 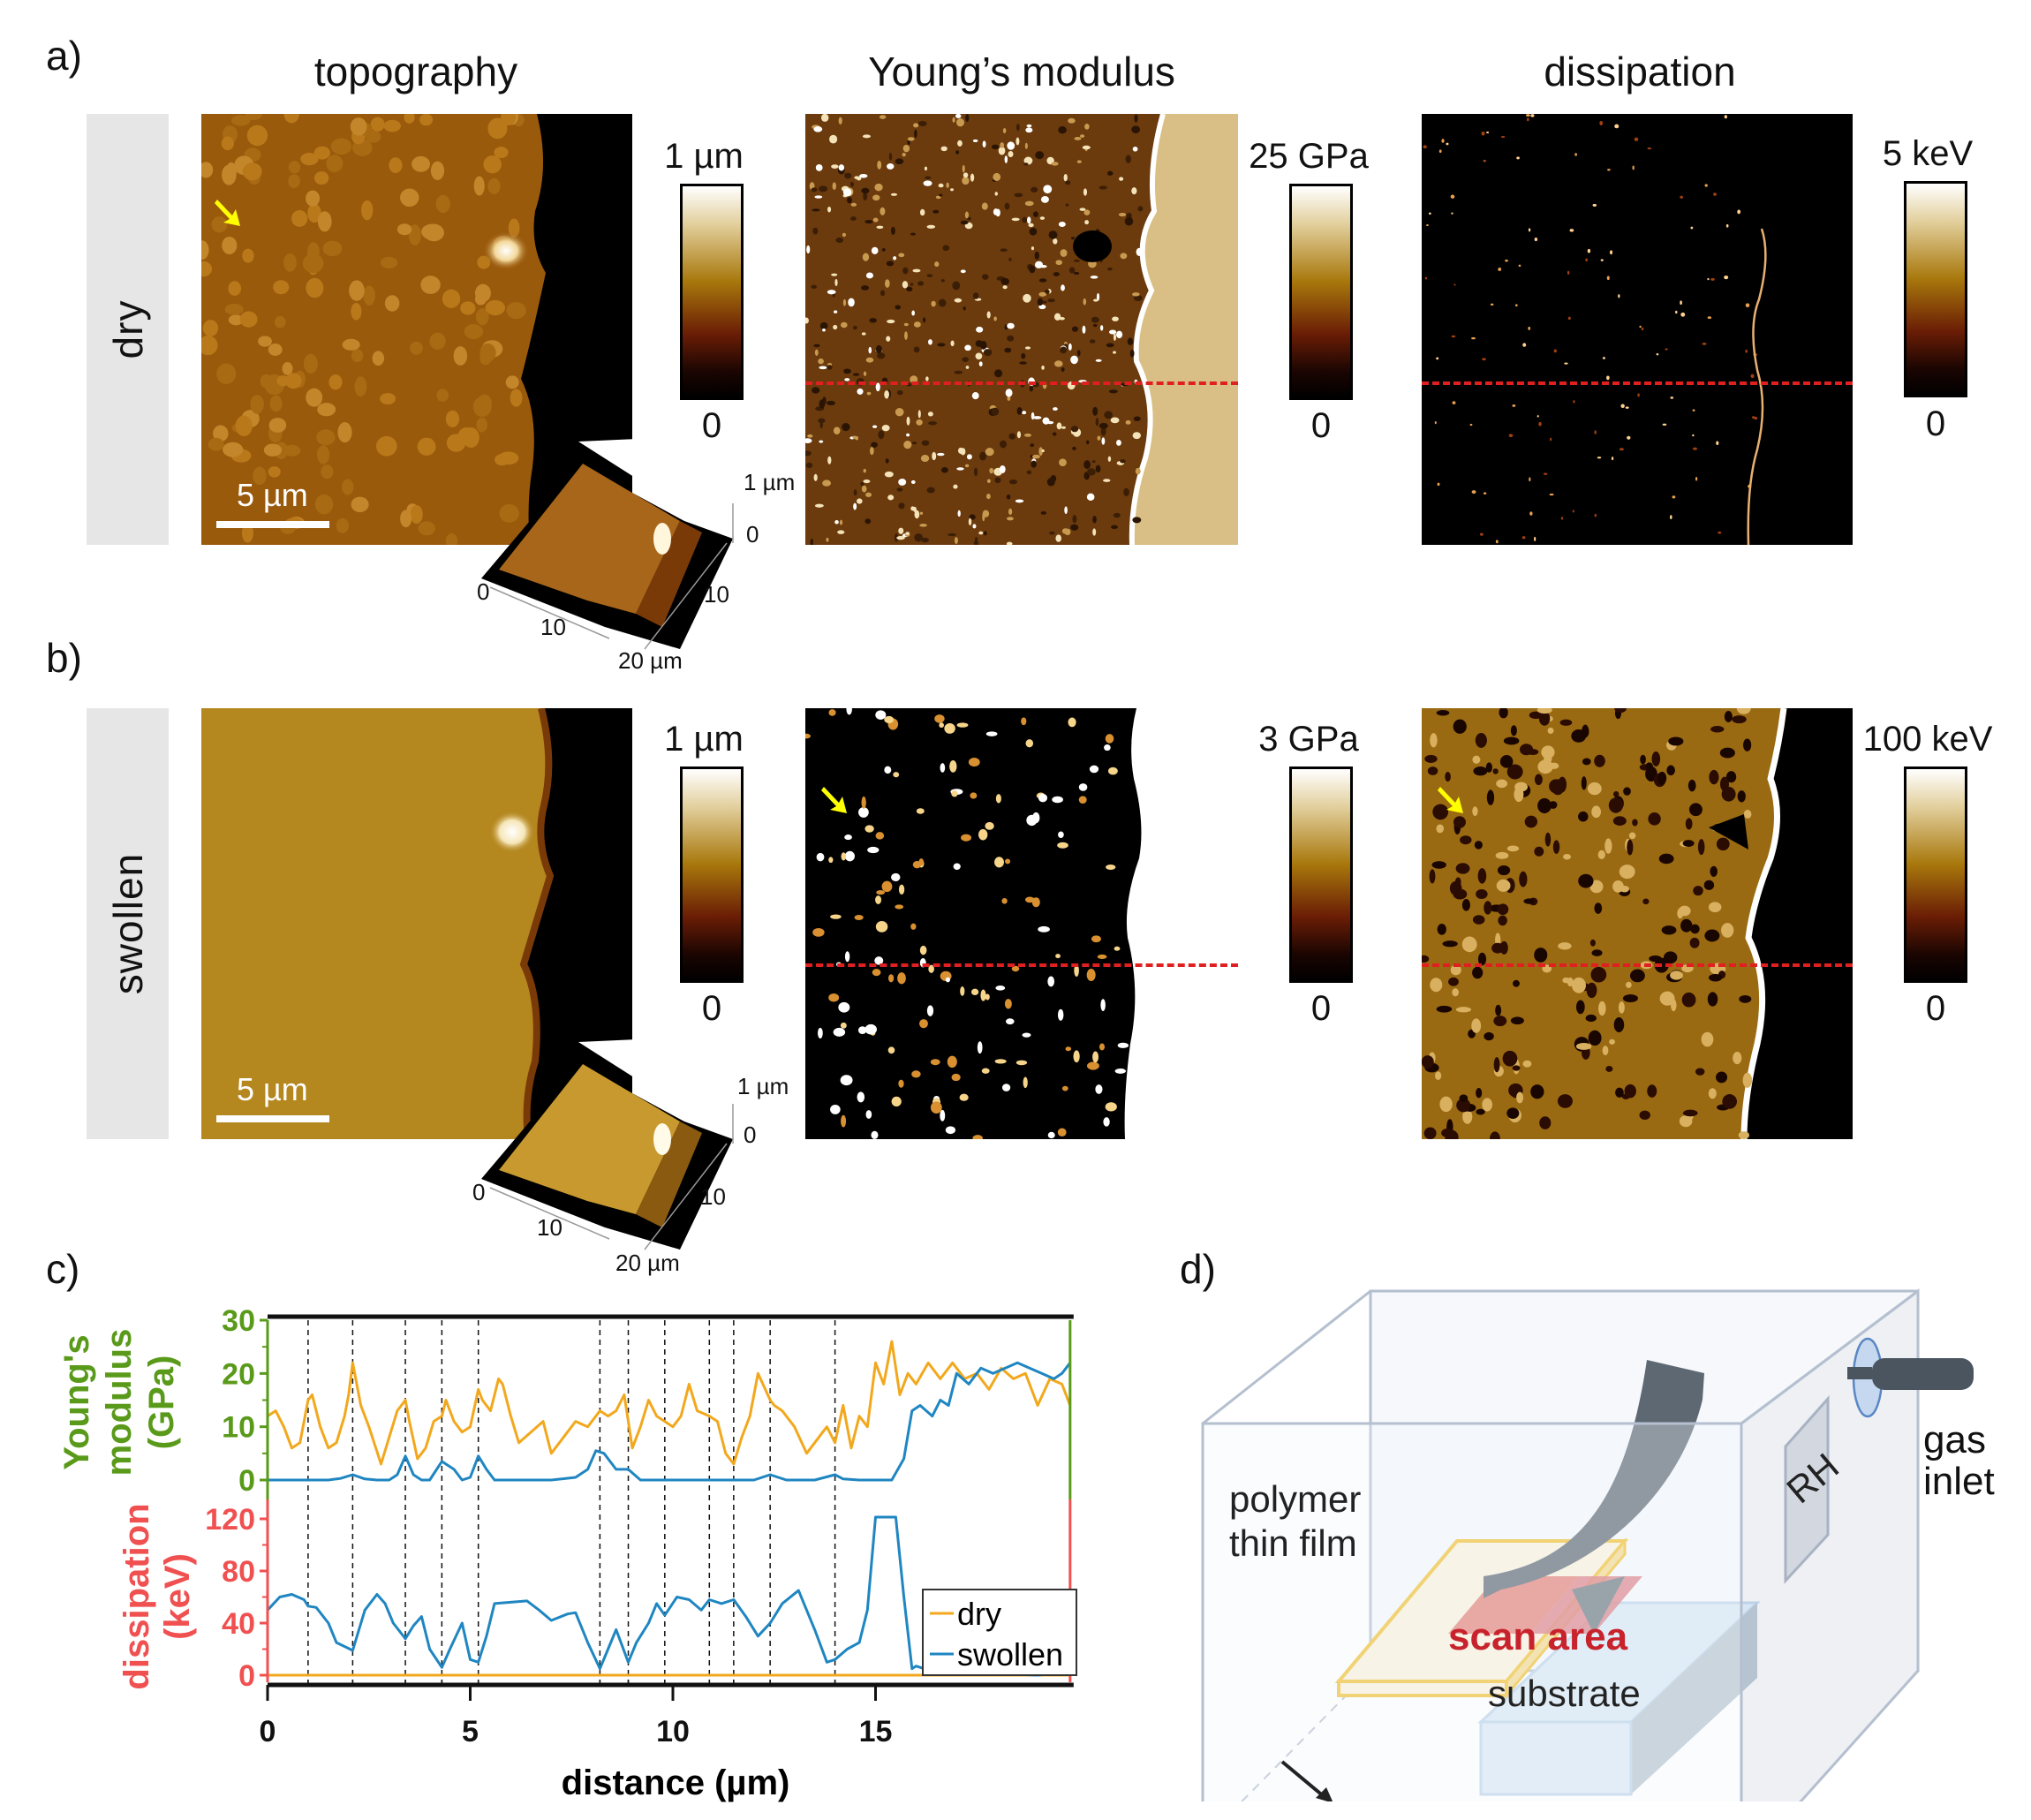 I want to click on gas-inlet-icon, so click(x=1910, y=1377).